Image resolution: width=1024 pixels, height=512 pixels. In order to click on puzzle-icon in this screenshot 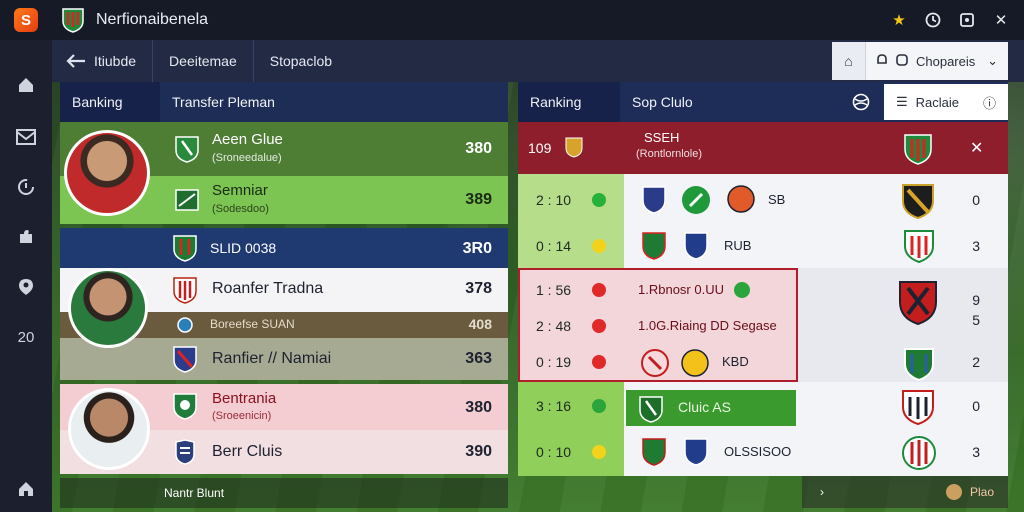, I will do `click(26, 237)`.